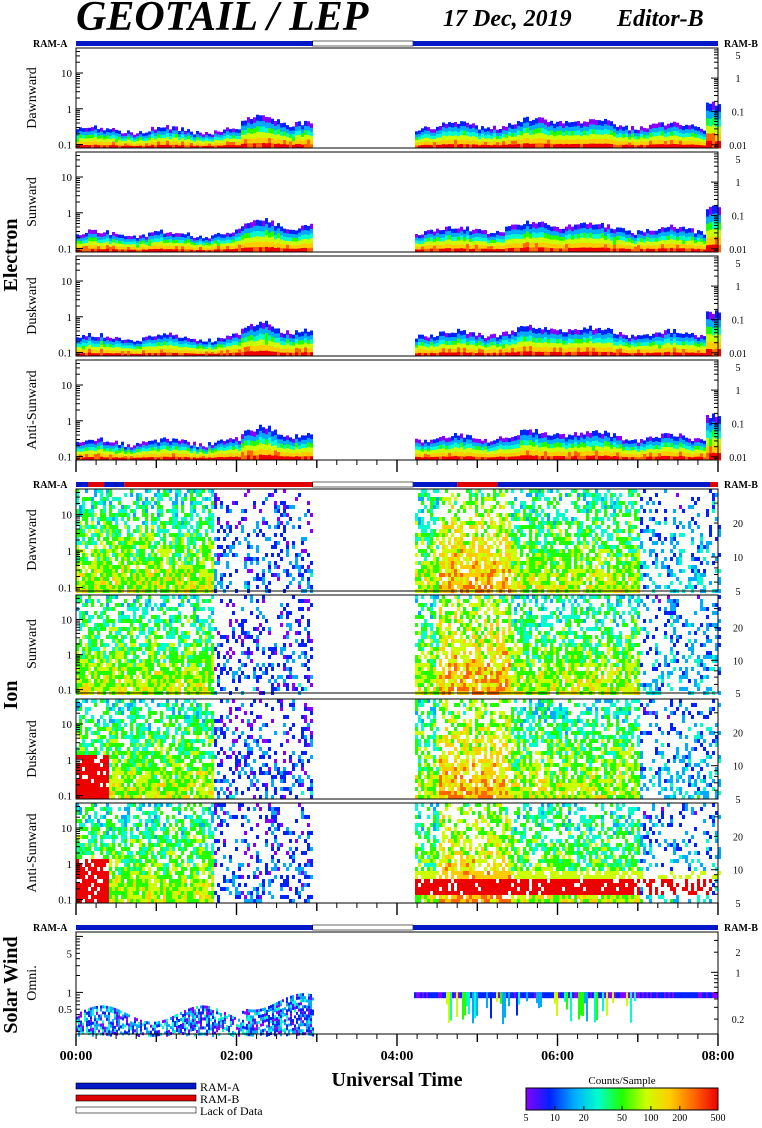 The height and width of the screenshot is (1128, 762). Describe the element at coordinates (738, 287) in the screenshot. I see `right-tick-label: 1` at that location.